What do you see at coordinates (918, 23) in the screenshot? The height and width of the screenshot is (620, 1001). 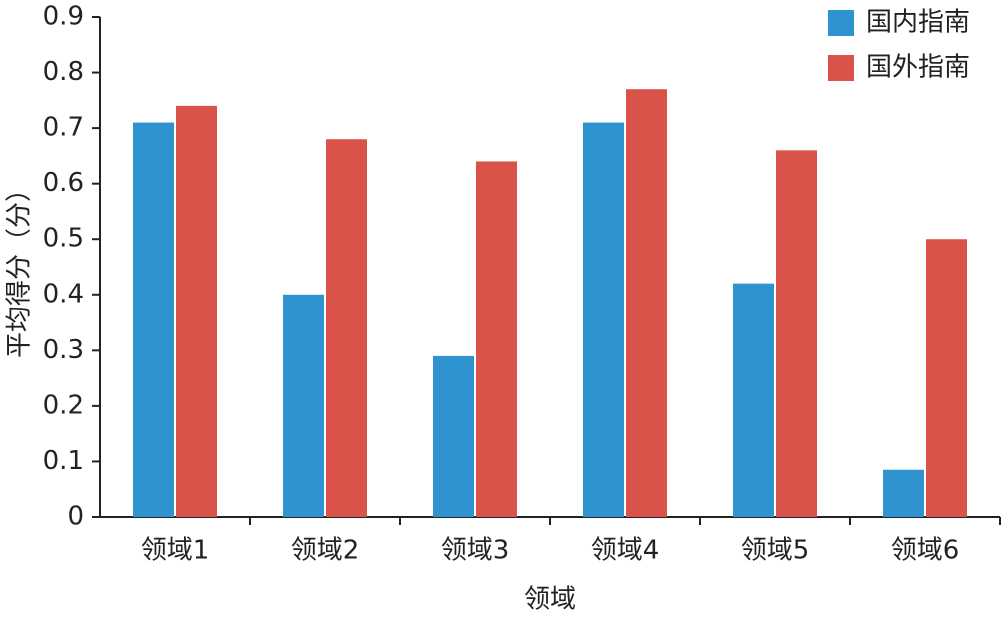 I see `legend-label: 国内指南` at bounding box center [918, 23].